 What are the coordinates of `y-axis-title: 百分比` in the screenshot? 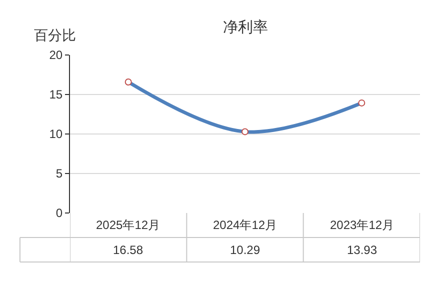 It's located at (55, 35).